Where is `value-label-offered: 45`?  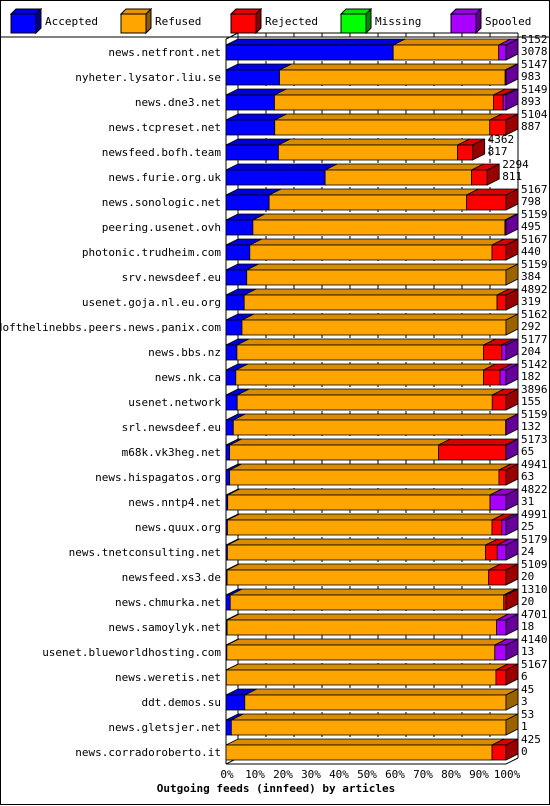 value-label-offered: 45 is located at coordinates (527, 689).